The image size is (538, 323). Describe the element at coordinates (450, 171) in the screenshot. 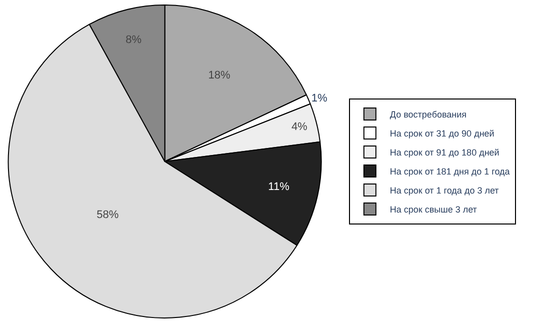

I see `legend-label: На срок от 181 дня до 1 года` at that location.